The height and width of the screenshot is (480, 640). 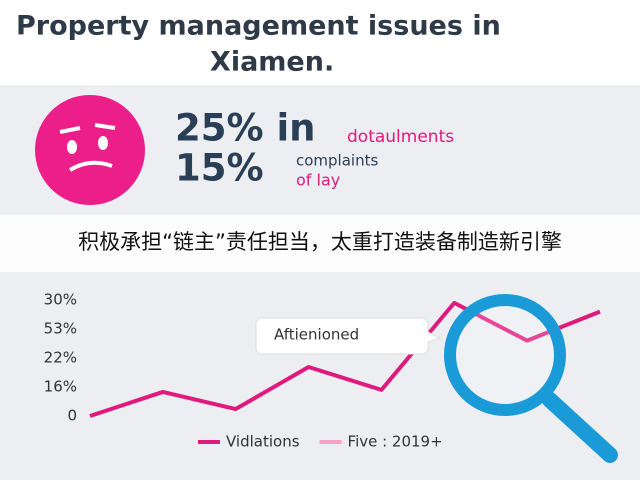 What do you see at coordinates (90, 150) in the screenshot?
I see `sad-face` at bounding box center [90, 150].